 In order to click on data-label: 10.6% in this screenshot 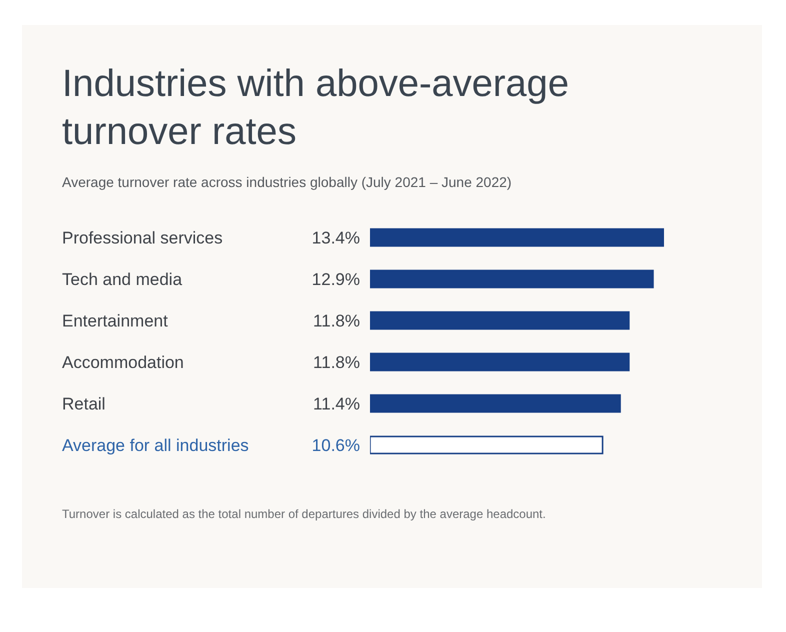, I will do `click(336, 445)`.